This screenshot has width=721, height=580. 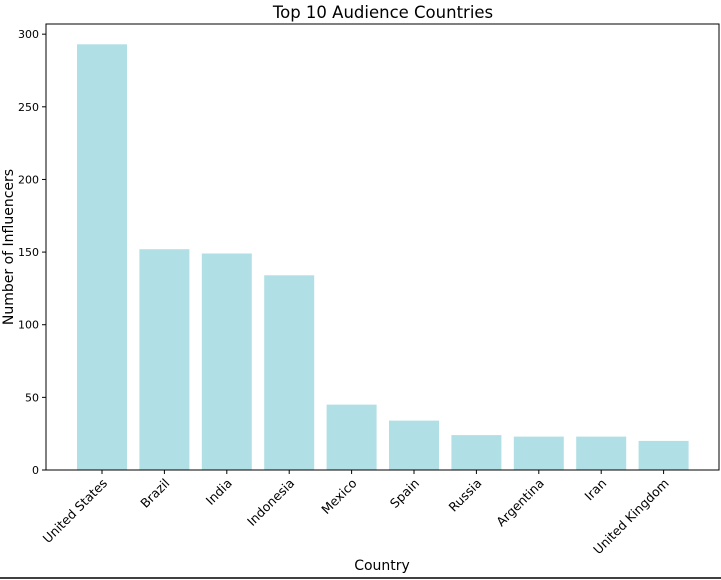 What do you see at coordinates (35, 470) in the screenshot?
I see `y-tick-label: 0` at bounding box center [35, 470].